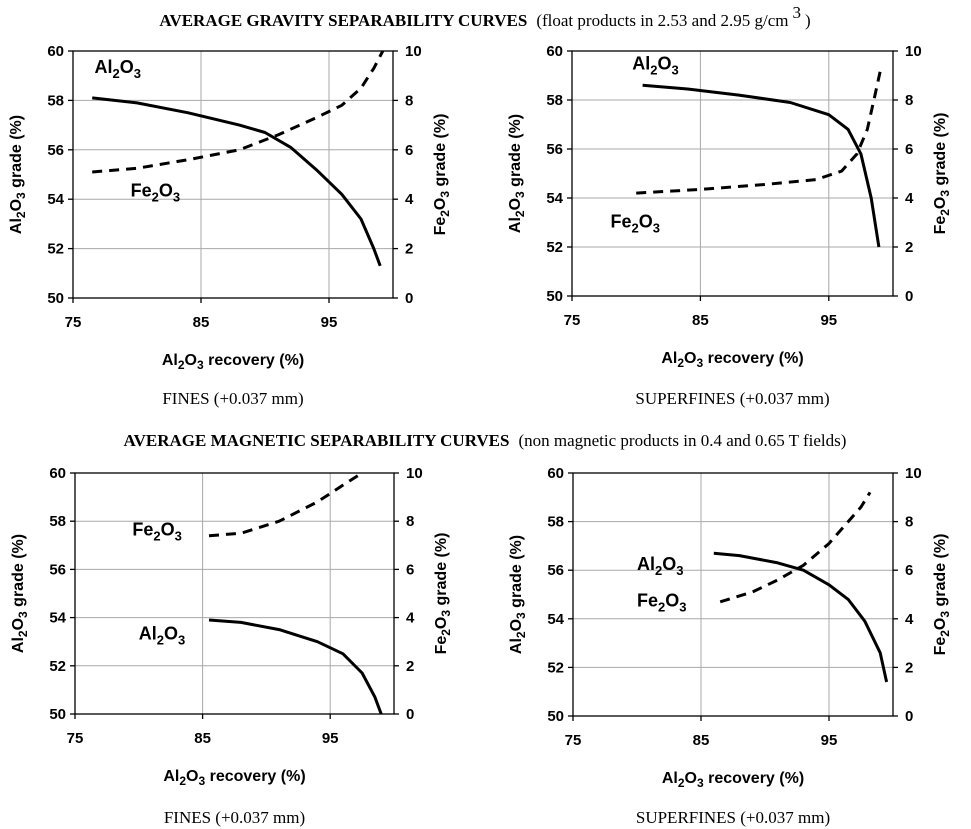 The width and height of the screenshot is (971, 829). Describe the element at coordinates (808, 20) in the screenshot. I see `gravity-section-title-tail: )` at that location.